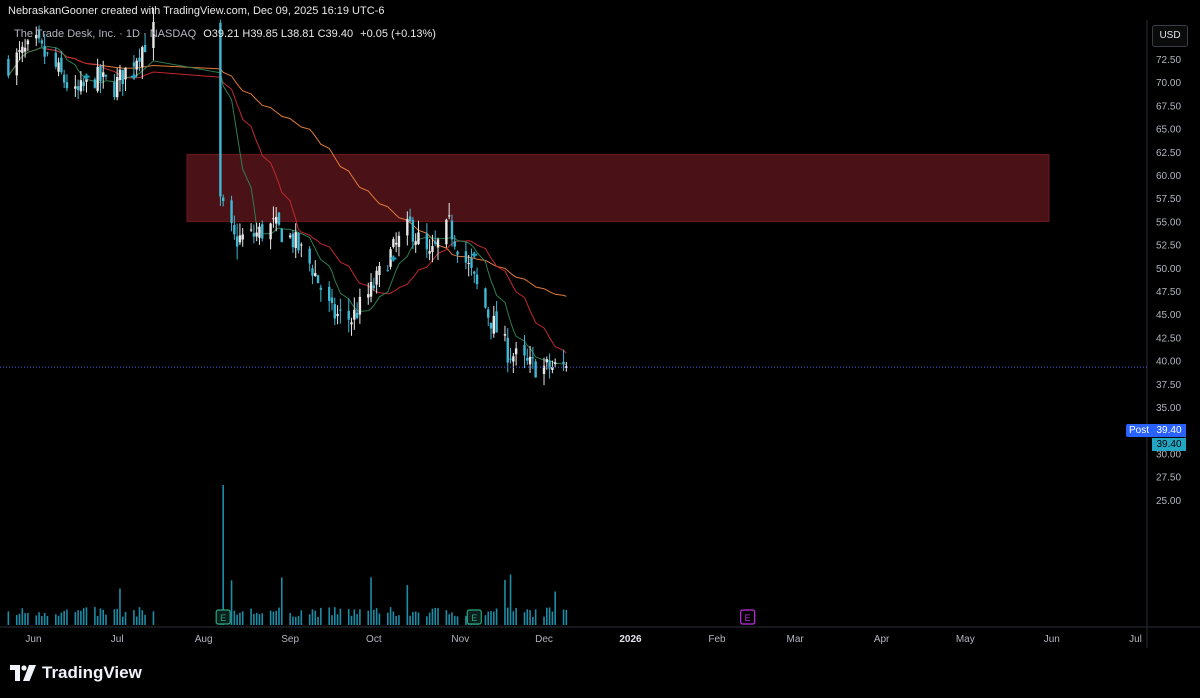 Image resolution: width=1200 pixels, height=698 pixels. I want to click on time-tick-label: May, so click(965, 639).